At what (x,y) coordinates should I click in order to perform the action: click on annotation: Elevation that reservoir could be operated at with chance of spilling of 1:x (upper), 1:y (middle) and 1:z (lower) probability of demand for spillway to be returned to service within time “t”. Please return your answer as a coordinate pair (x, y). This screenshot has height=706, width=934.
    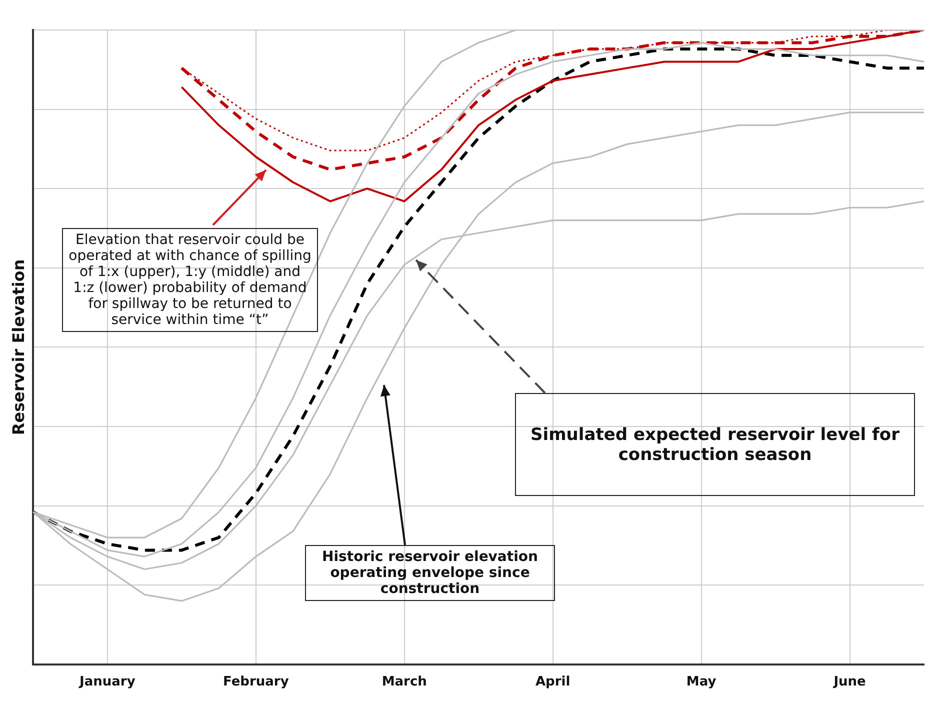
    Looking at the image, I should click on (190, 280).